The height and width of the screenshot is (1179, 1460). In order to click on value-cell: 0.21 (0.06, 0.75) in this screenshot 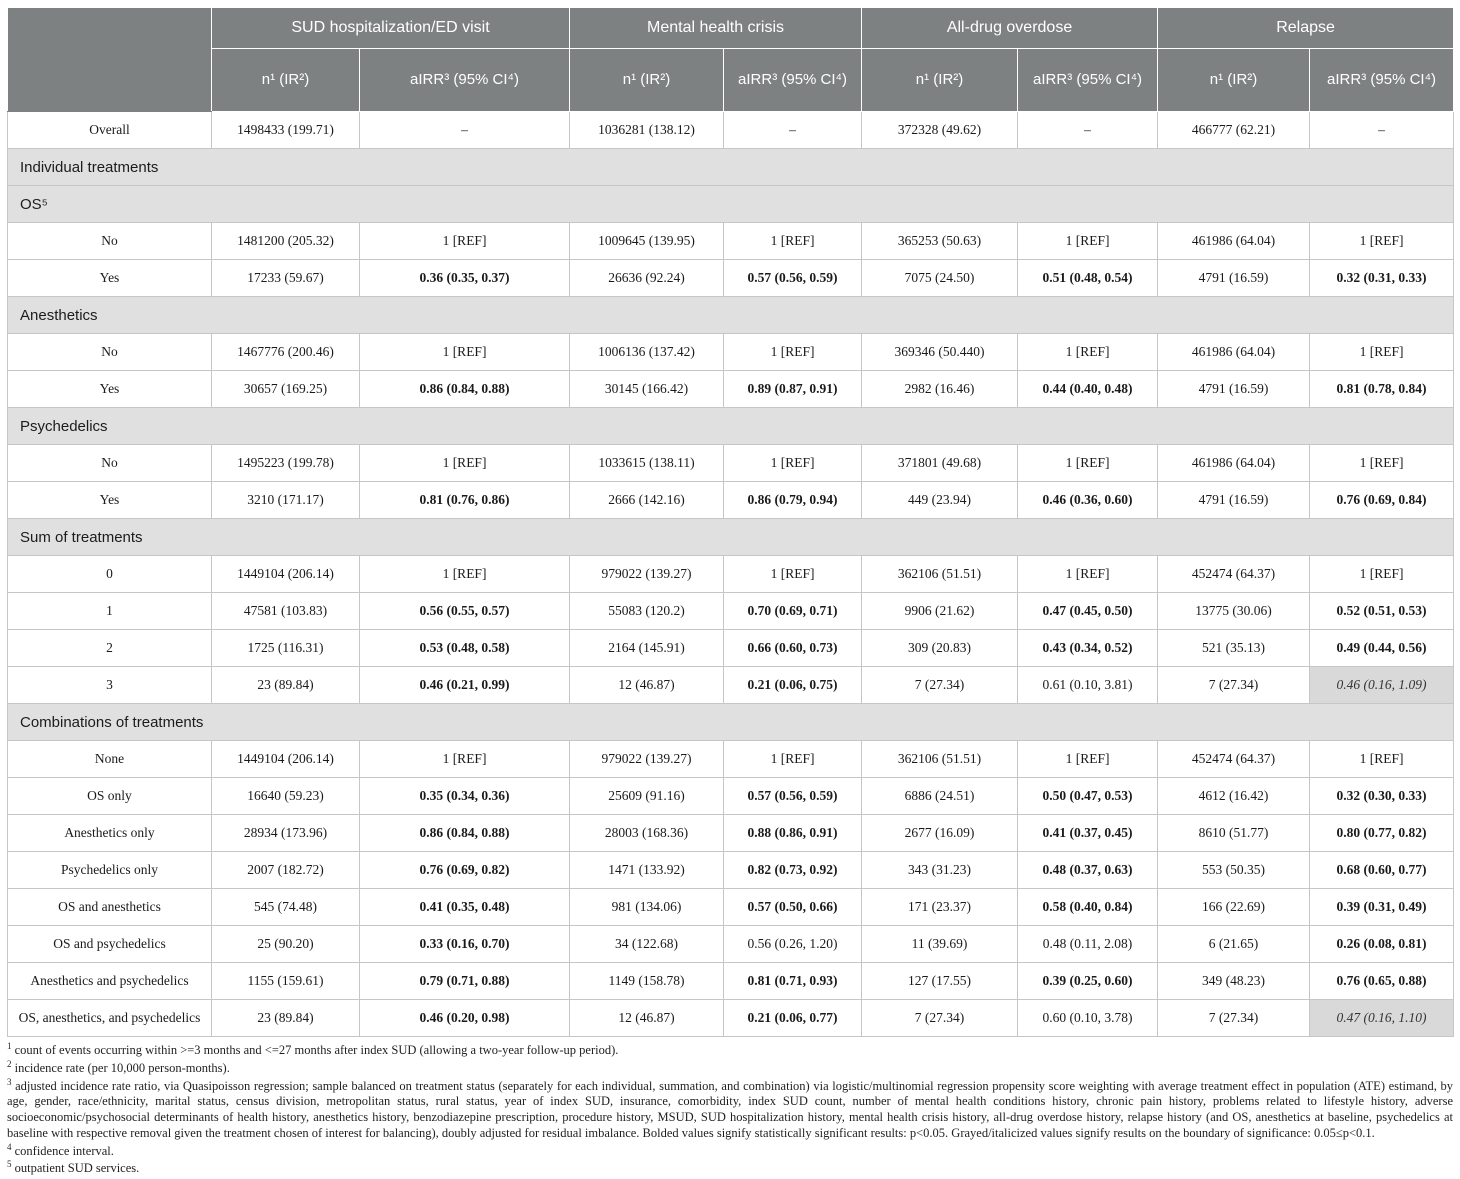, I will do `click(793, 685)`.